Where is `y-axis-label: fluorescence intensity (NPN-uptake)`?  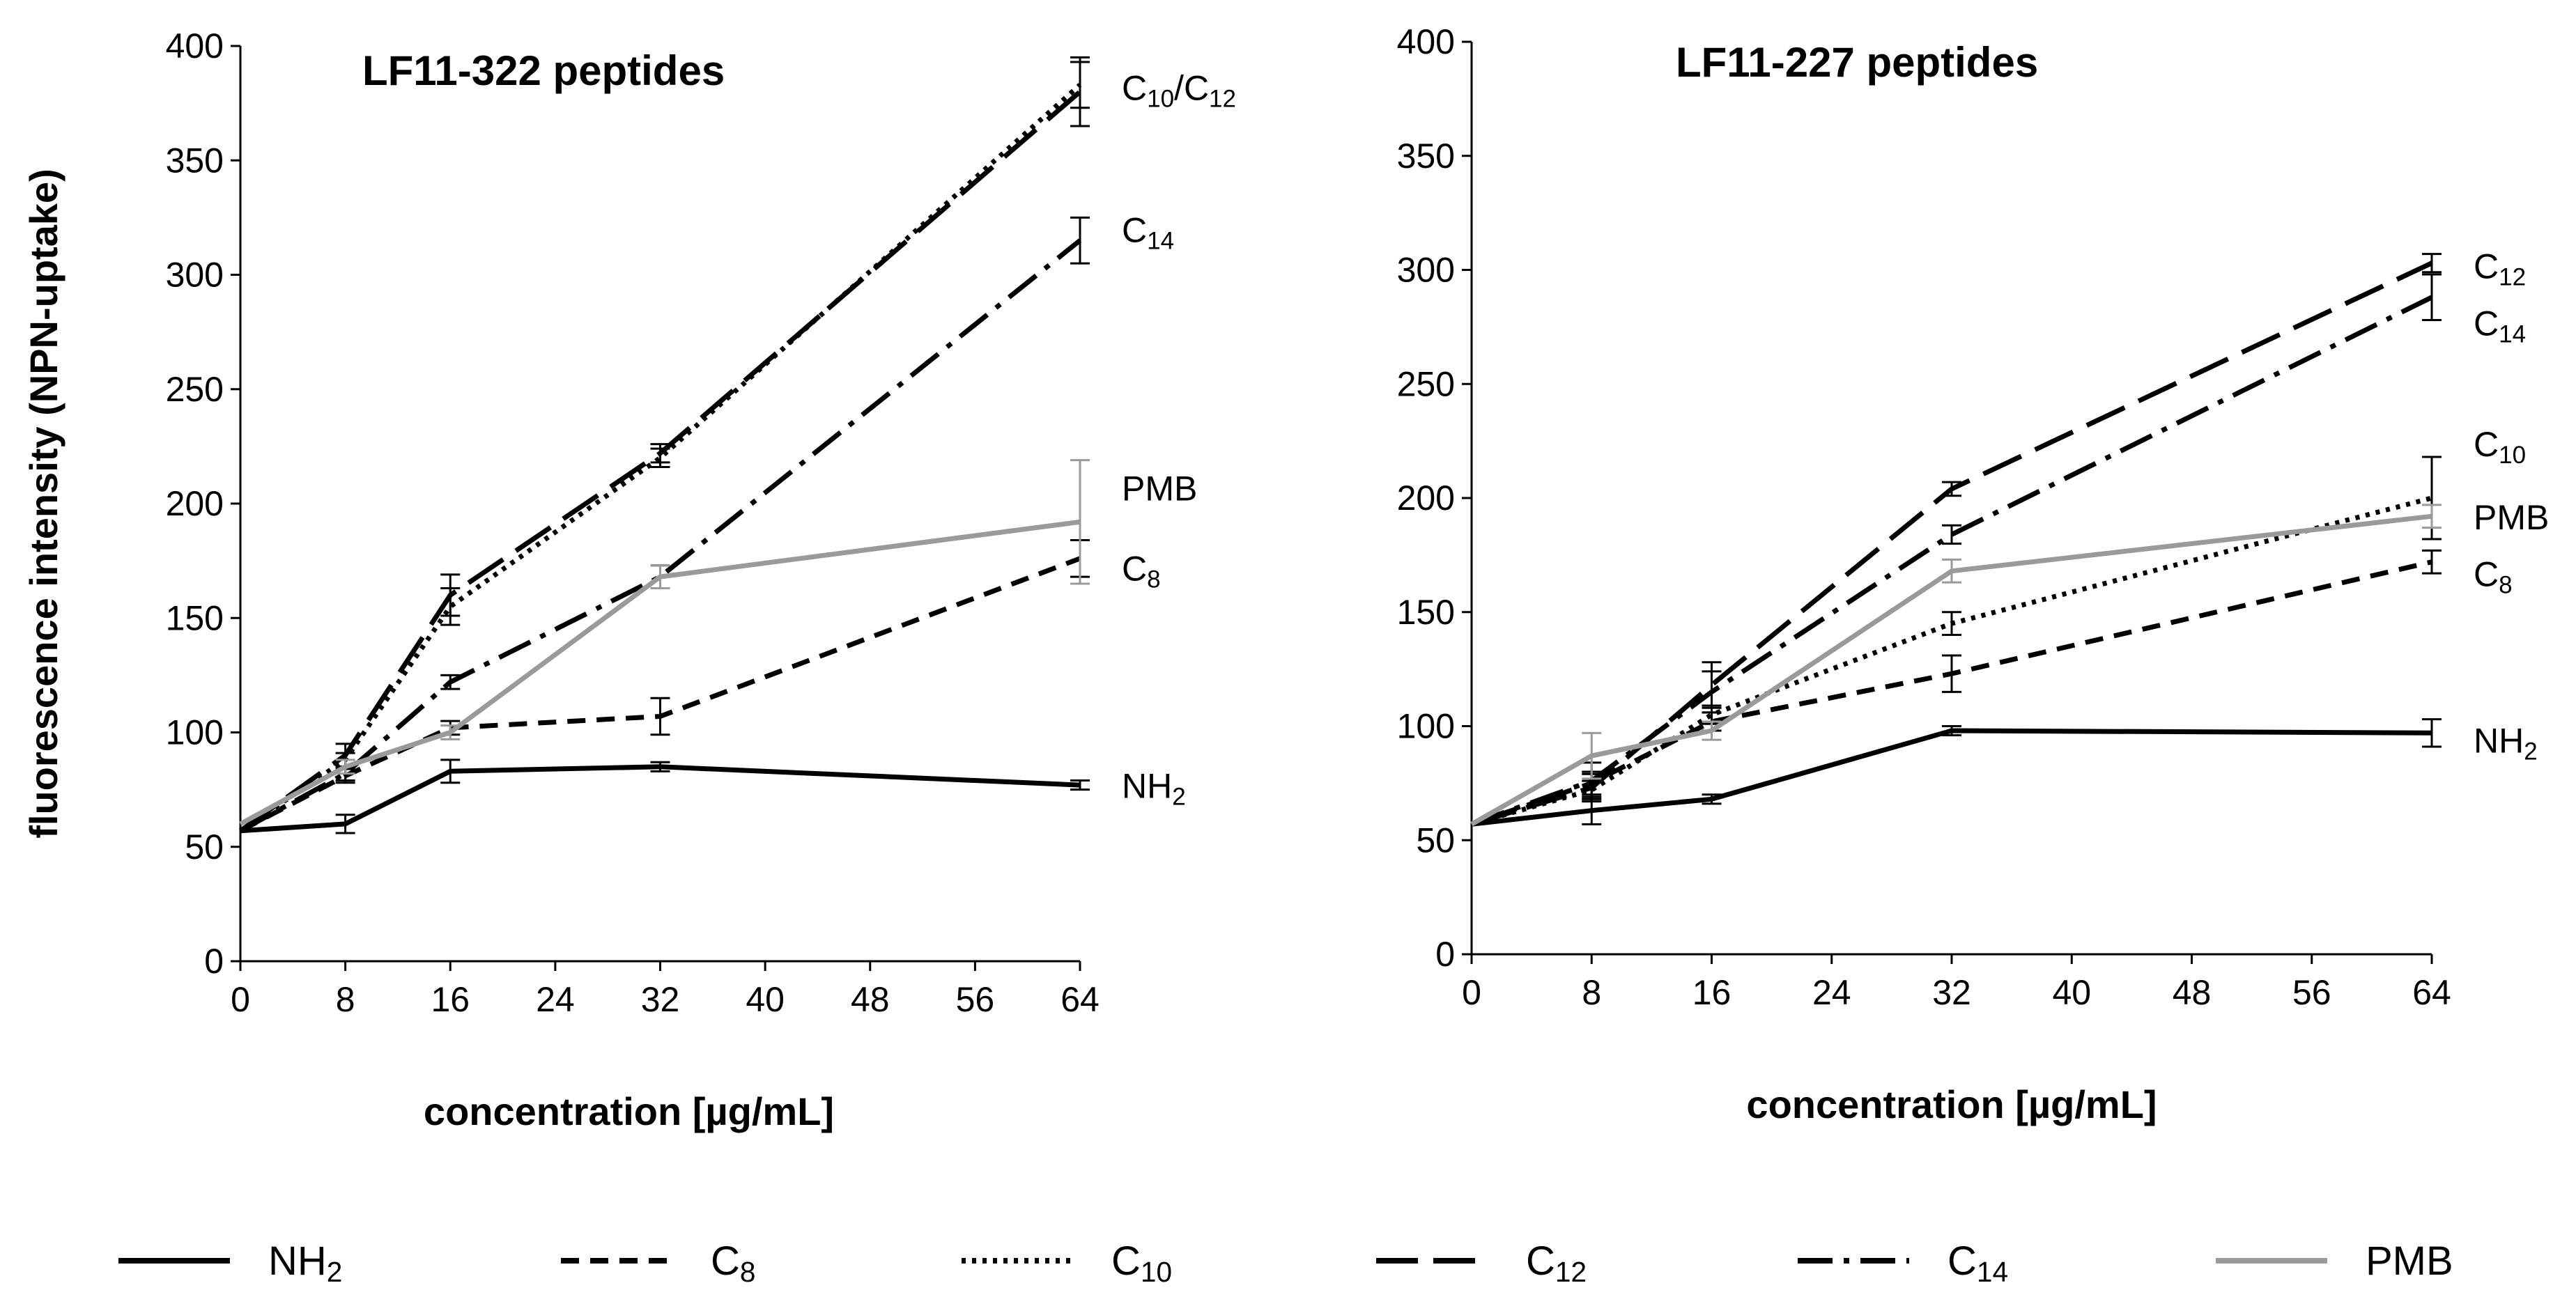 y-axis-label: fluorescence intensity (NPN-uptake) is located at coordinates (43, 504).